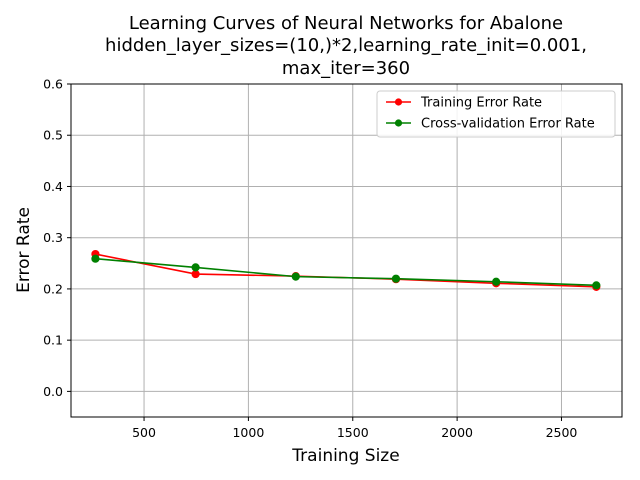 The width and height of the screenshot is (640, 480). I want to click on y-tick-label: 0.5, so click(53, 135).